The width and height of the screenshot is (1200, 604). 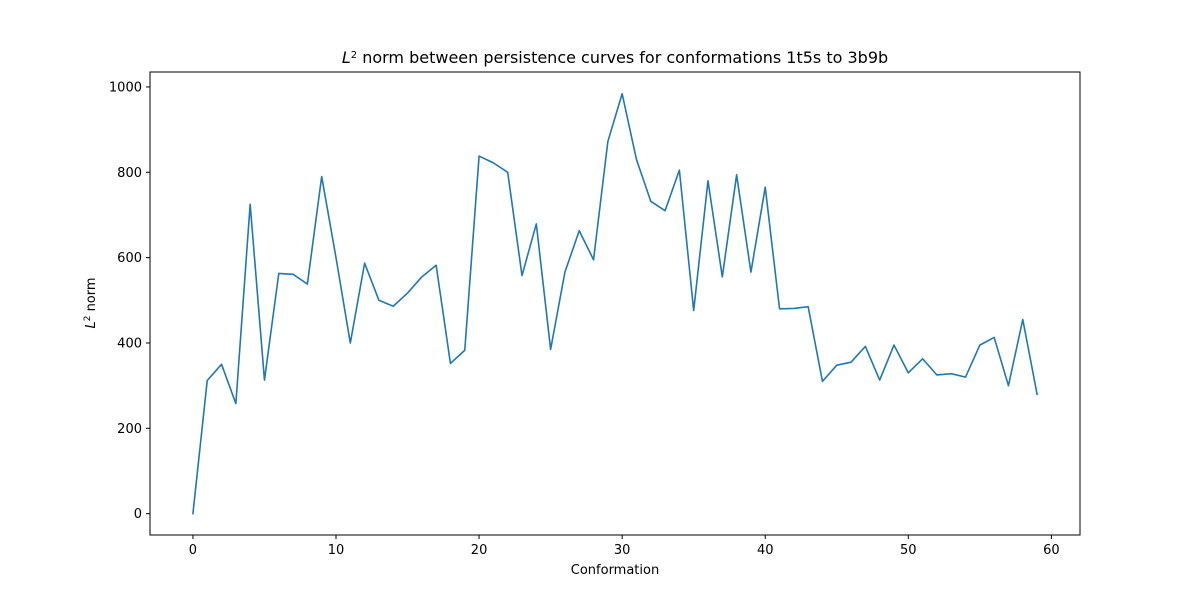 I want to click on y-tick-label: 1000, so click(x=125, y=87).